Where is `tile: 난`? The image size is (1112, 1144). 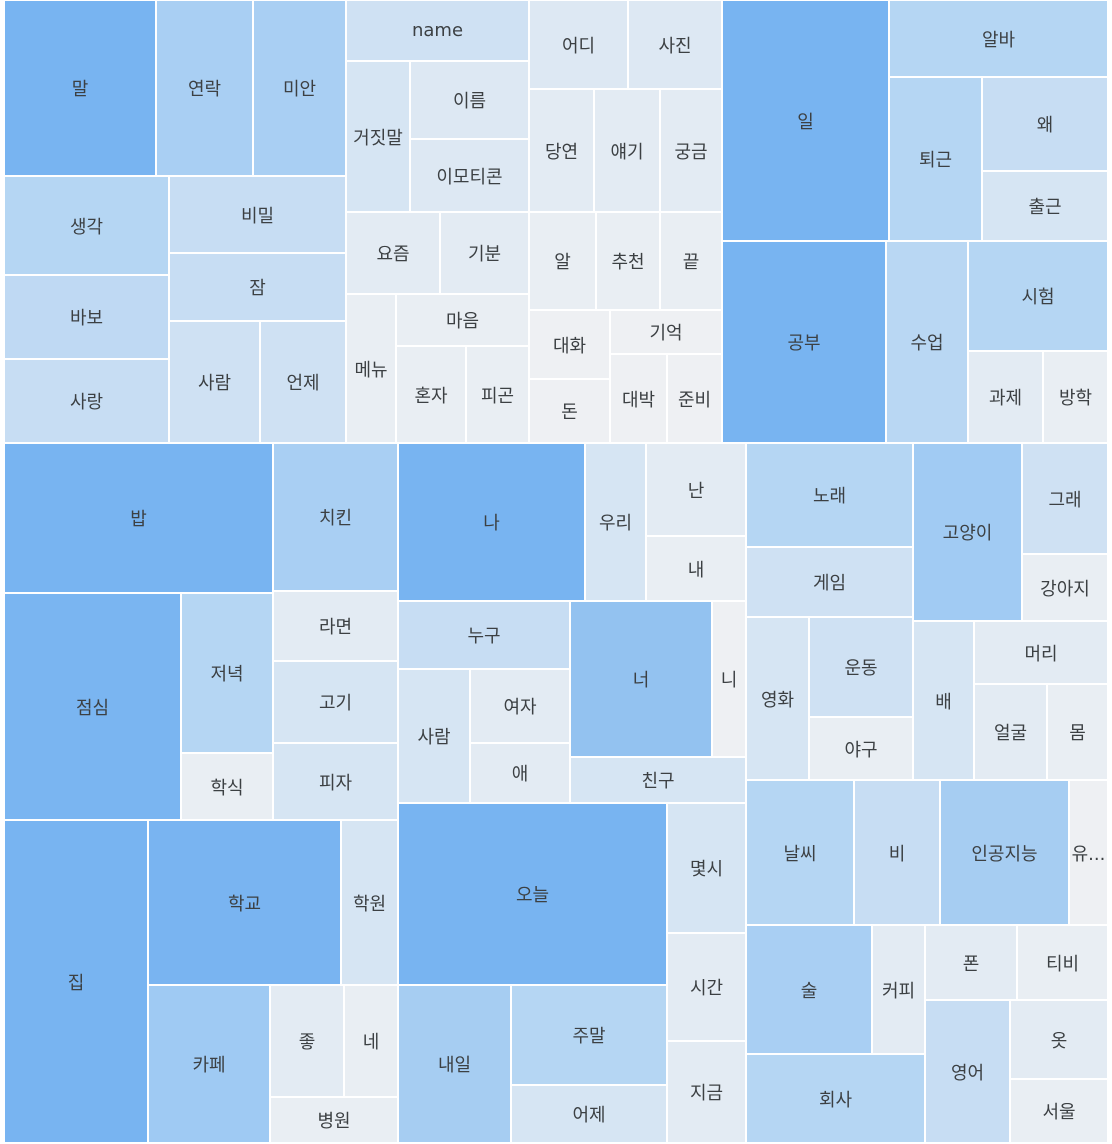 tile: 난 is located at coordinates (696, 489).